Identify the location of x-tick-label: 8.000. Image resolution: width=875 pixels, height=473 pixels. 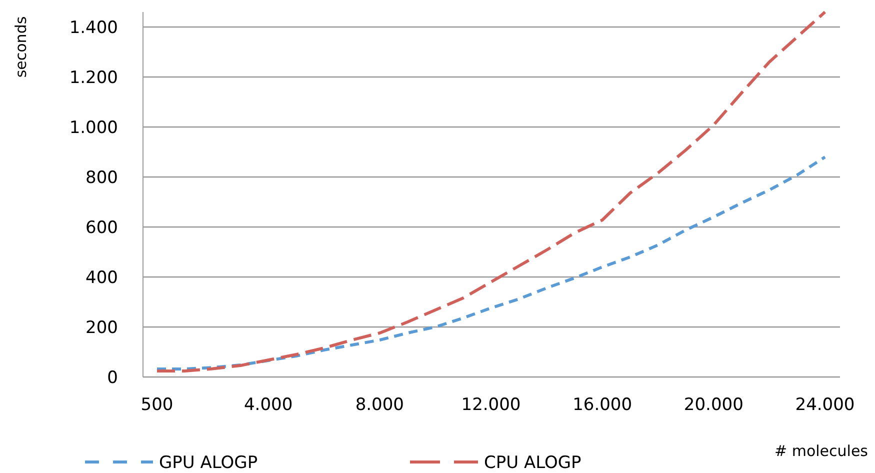
(379, 405).